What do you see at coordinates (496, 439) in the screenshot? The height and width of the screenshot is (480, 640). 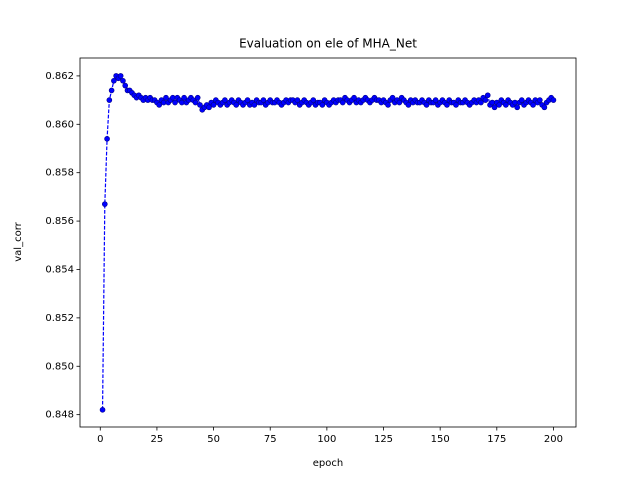 I see `x-tick-label: 175` at bounding box center [496, 439].